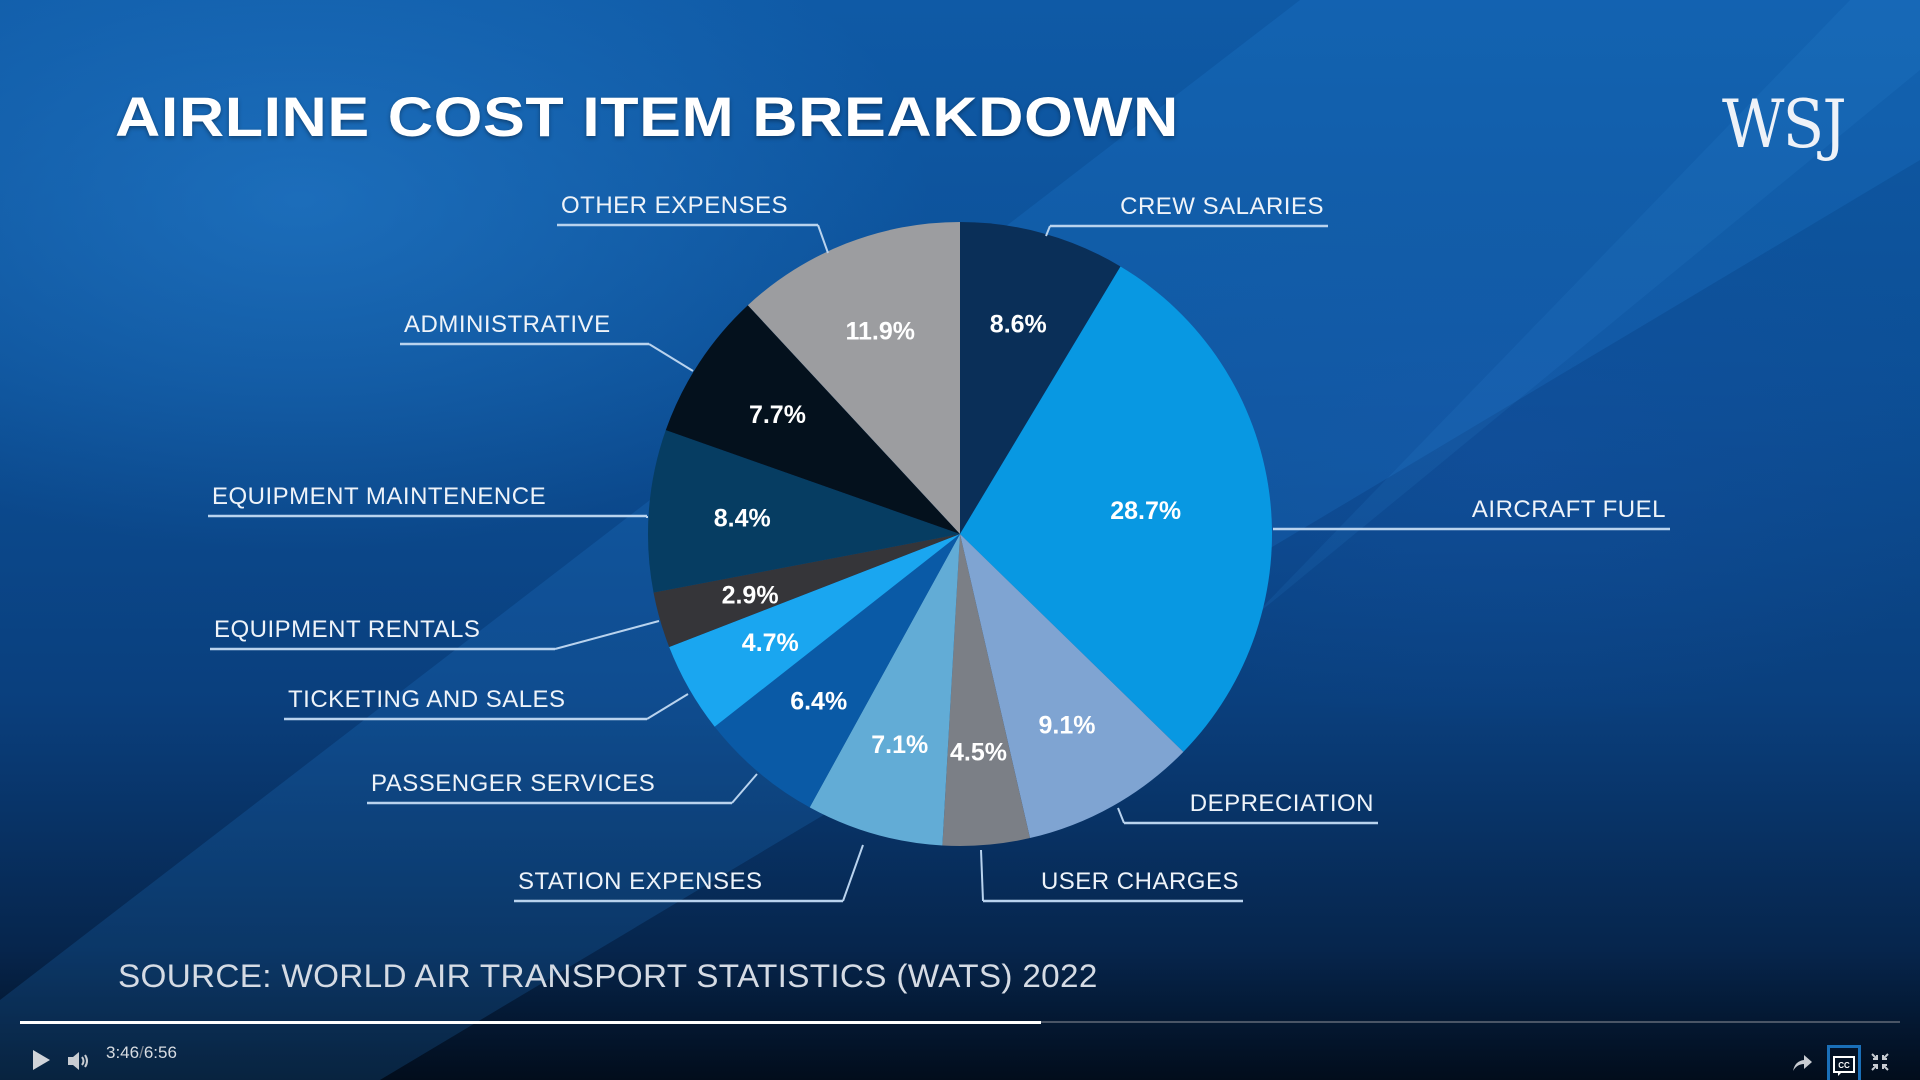 This screenshot has height=1080, width=1920. Describe the element at coordinates (804, 511) in the screenshot. I see `pie-slice-equipment-maintenence` at that location.